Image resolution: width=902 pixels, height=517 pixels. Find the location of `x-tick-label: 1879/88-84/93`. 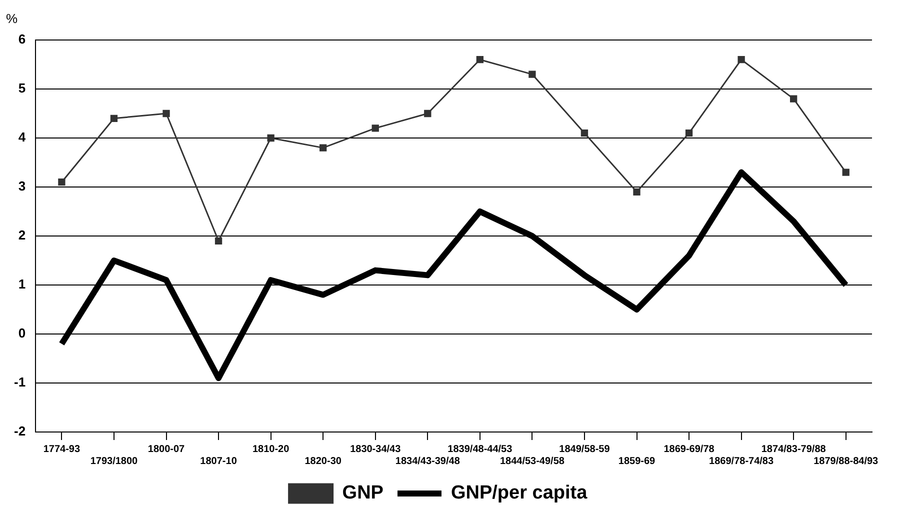

x-tick-label: 1879/88-84/93 is located at coordinates (846, 461).